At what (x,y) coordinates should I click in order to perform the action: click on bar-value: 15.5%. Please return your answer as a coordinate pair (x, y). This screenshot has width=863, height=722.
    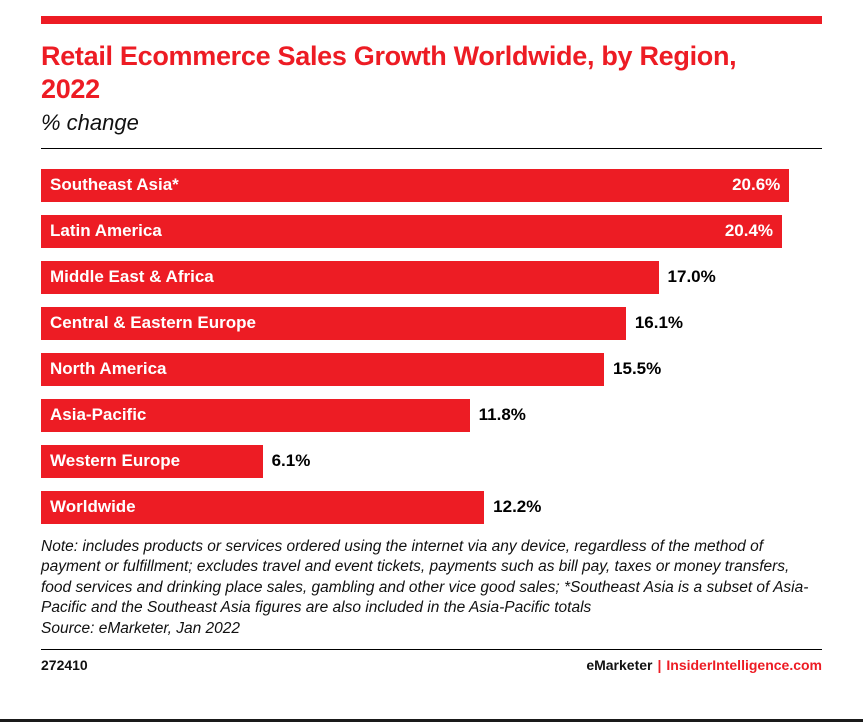
    Looking at the image, I should click on (637, 369).